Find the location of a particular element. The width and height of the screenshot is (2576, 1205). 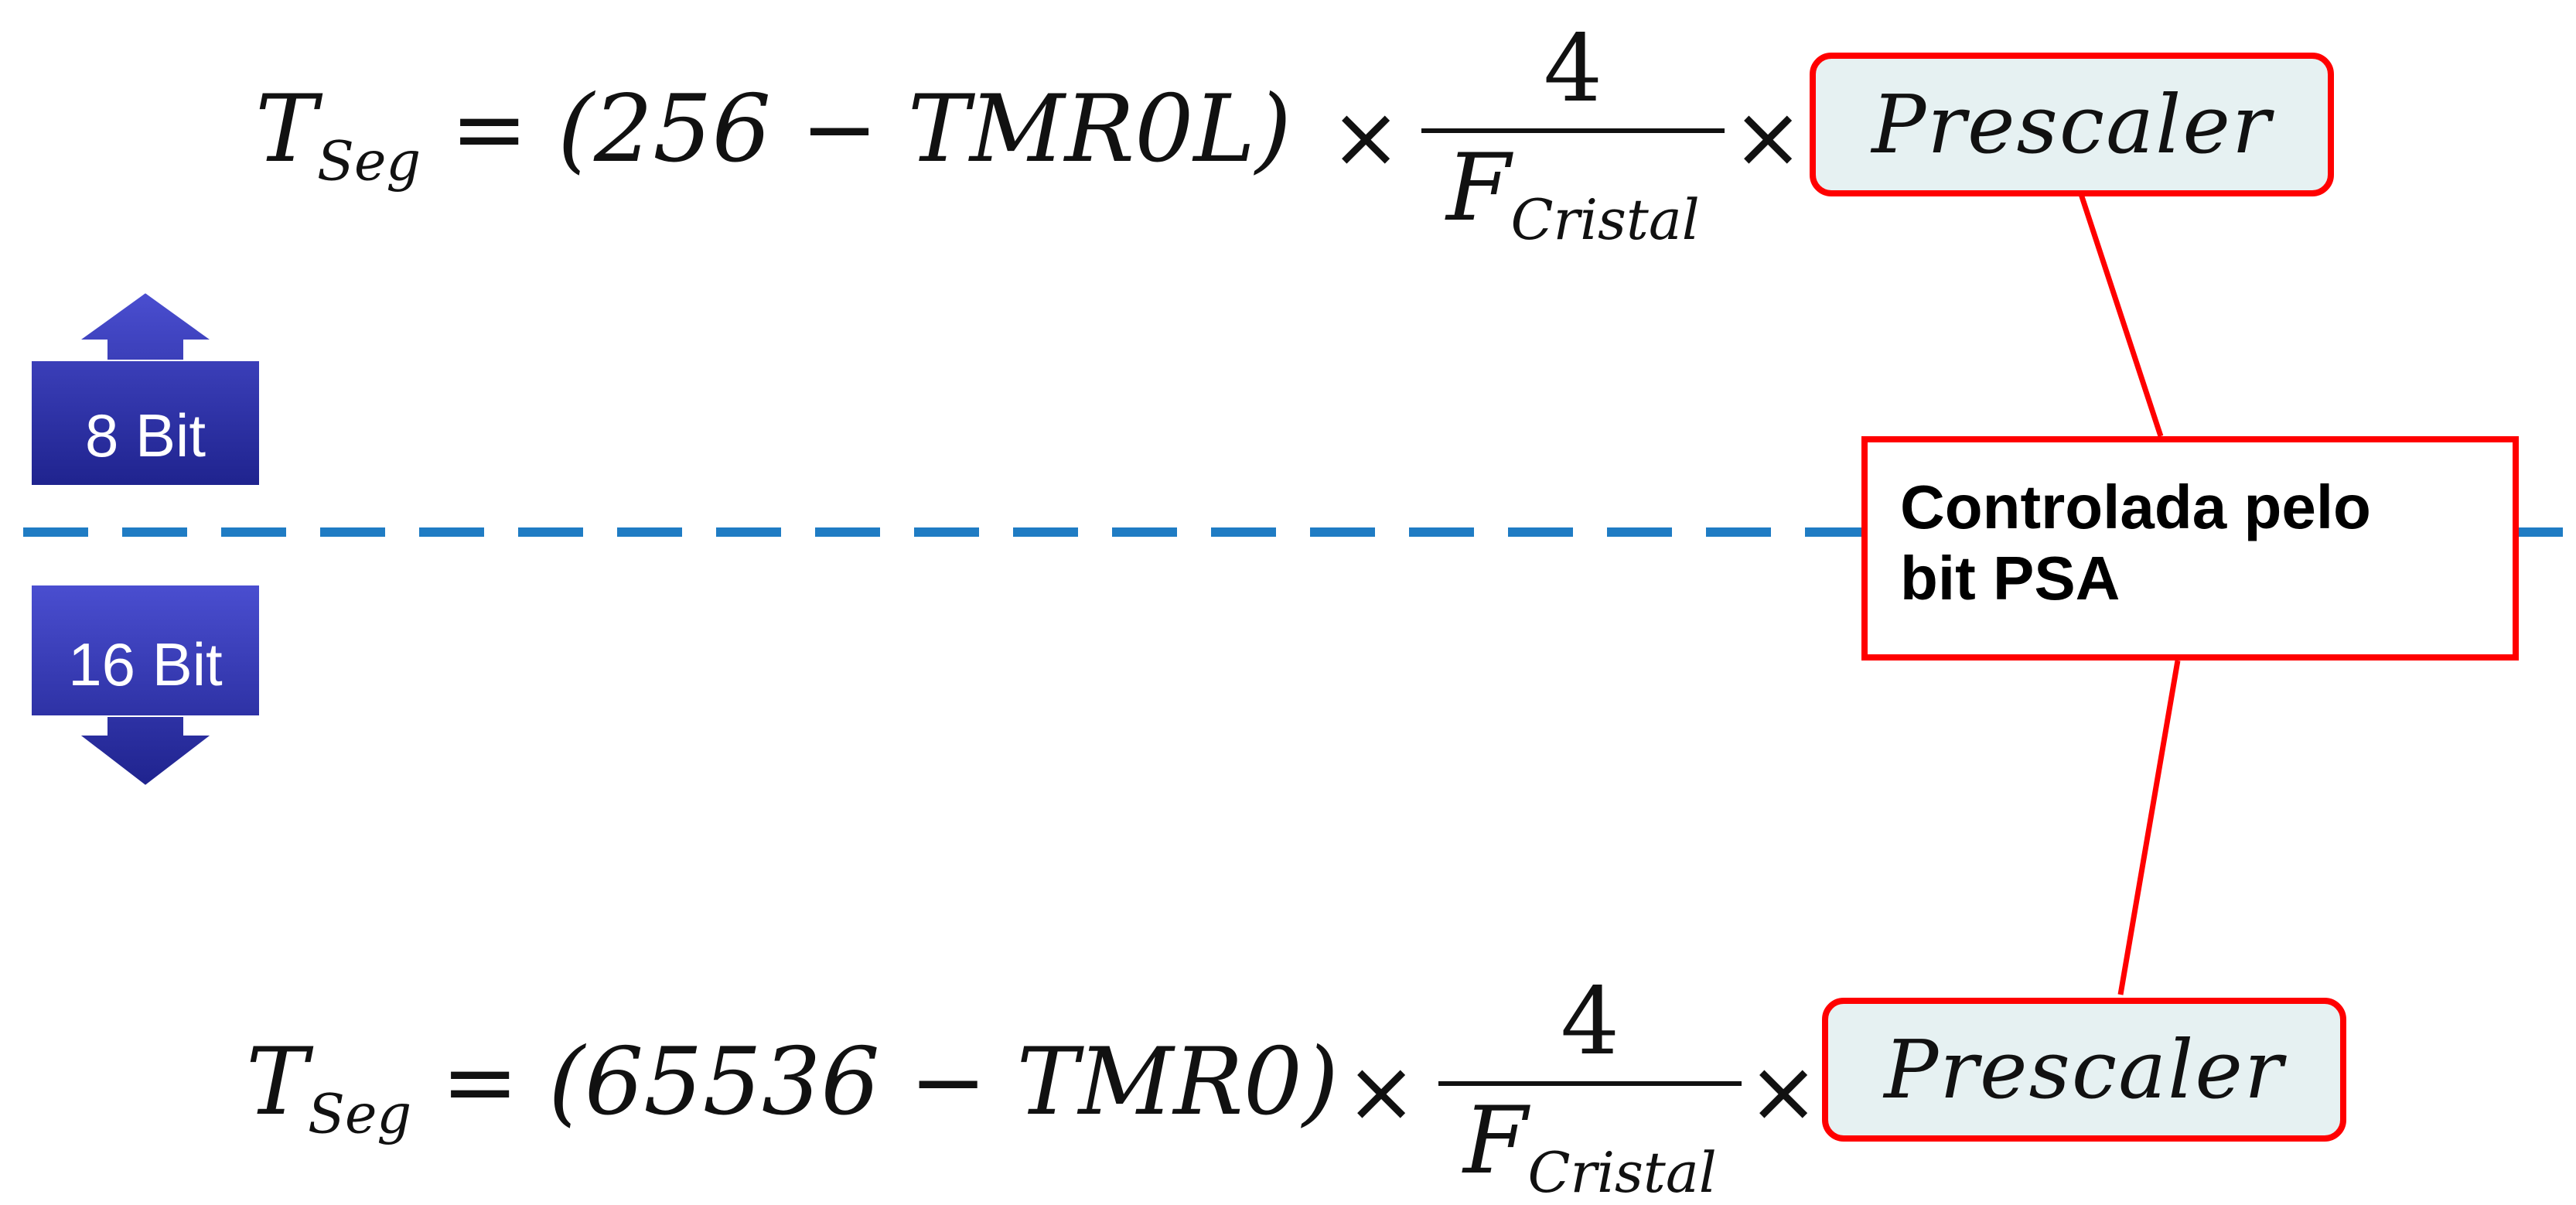

formula-top-t: T is located at coordinates (287, 129).